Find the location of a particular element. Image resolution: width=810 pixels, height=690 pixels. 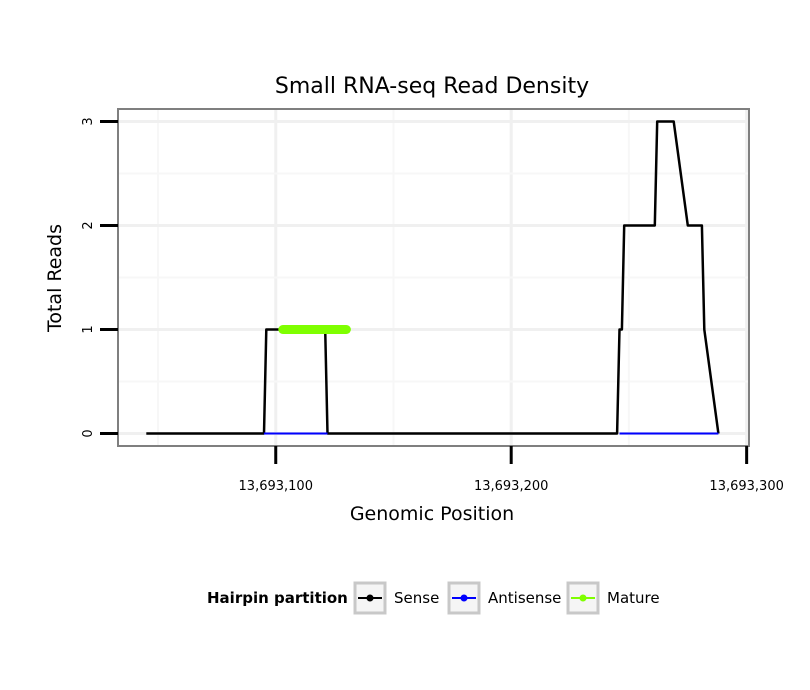

x-axis: 13,693,100 13,693,200 13,693,300 is located at coordinates (511, 470).